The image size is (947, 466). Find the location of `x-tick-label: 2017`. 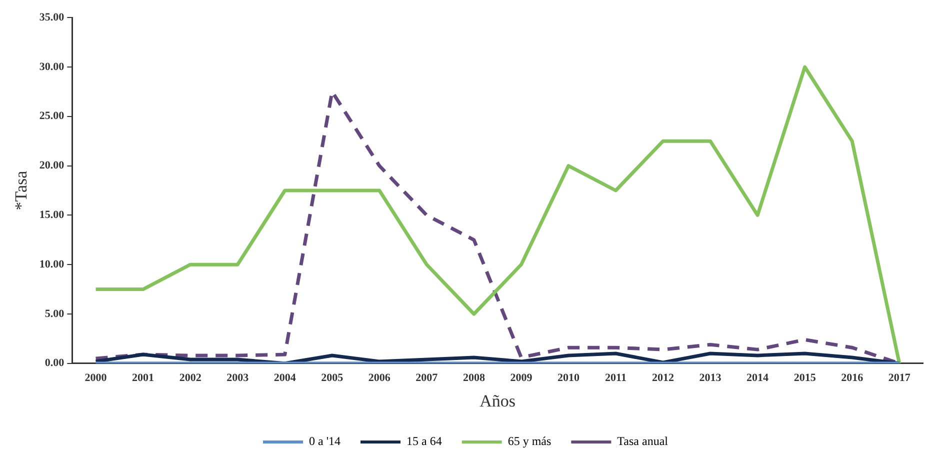

x-tick-label: 2017 is located at coordinates (899, 378).